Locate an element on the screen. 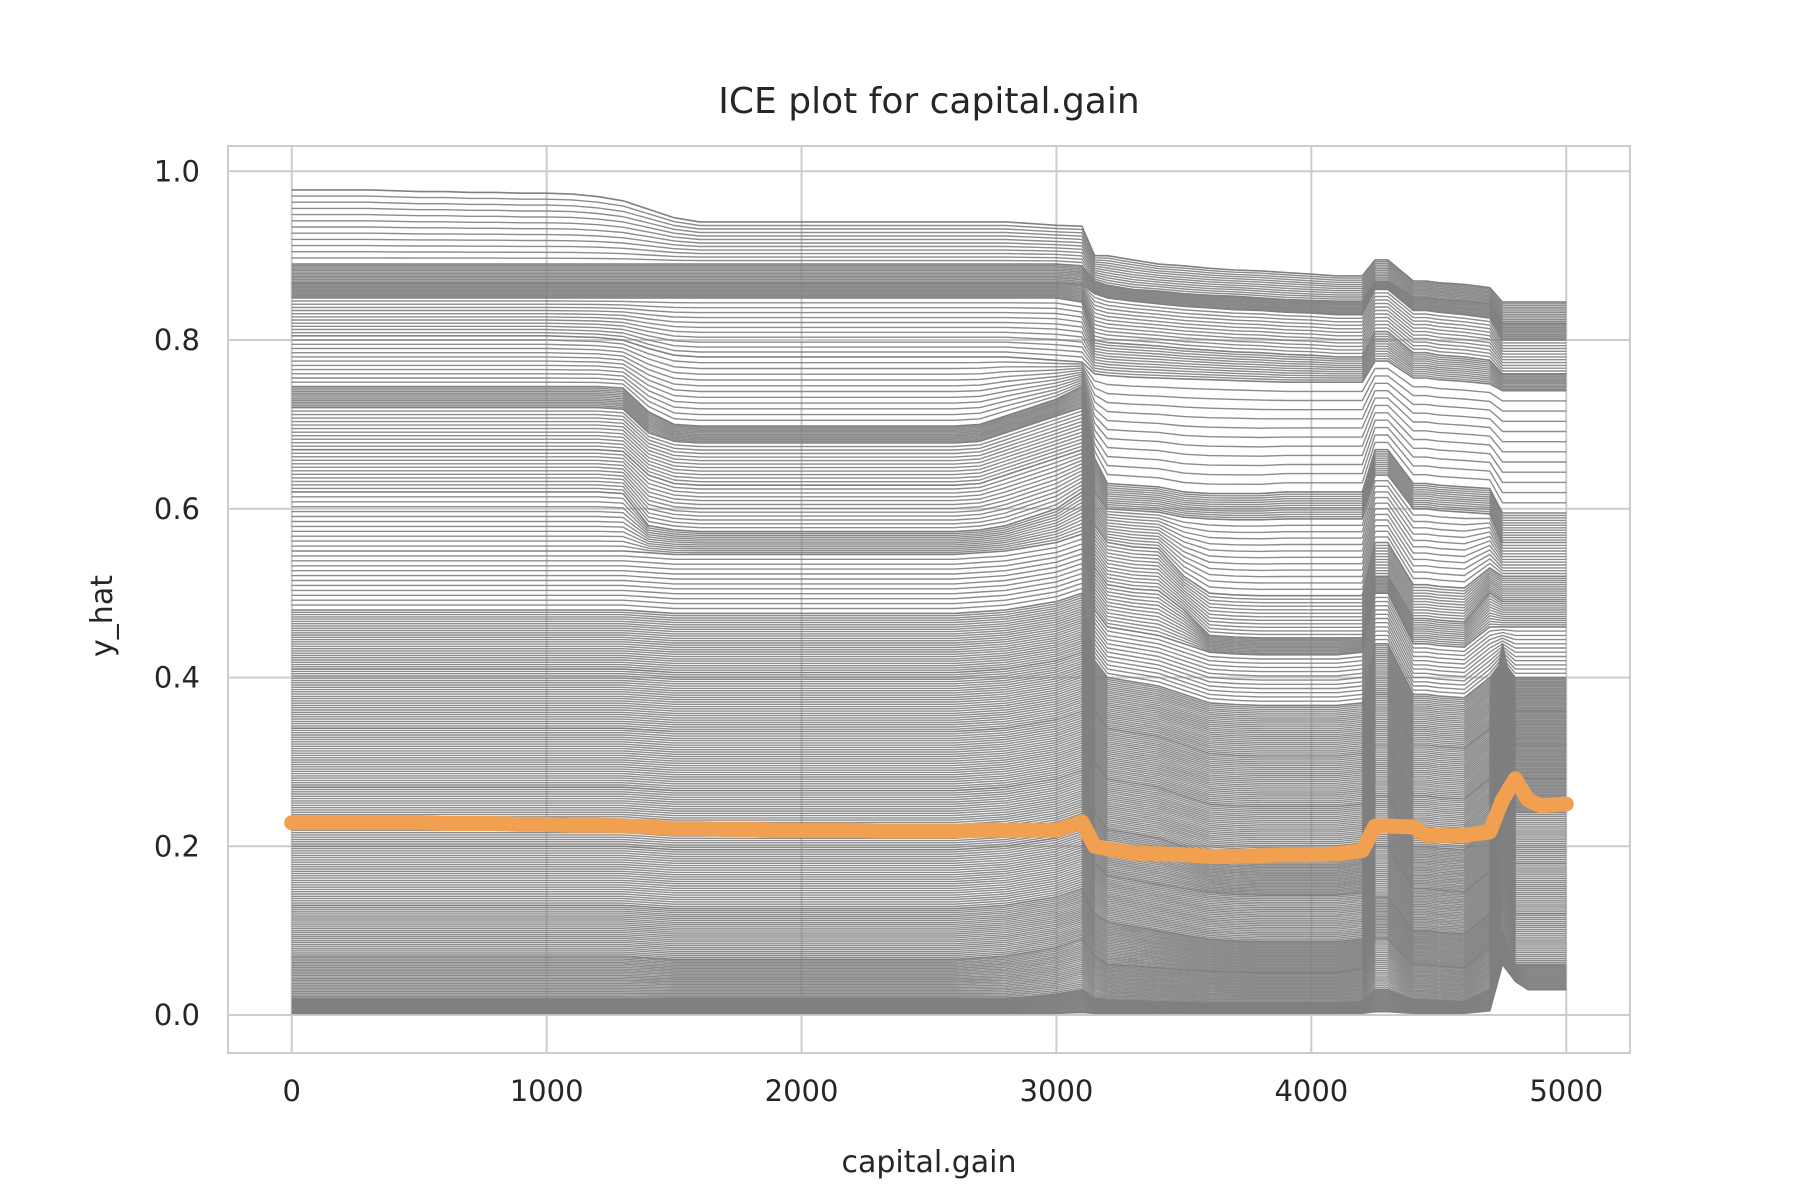  x-tick-label: 5000 is located at coordinates (1566, 1091).